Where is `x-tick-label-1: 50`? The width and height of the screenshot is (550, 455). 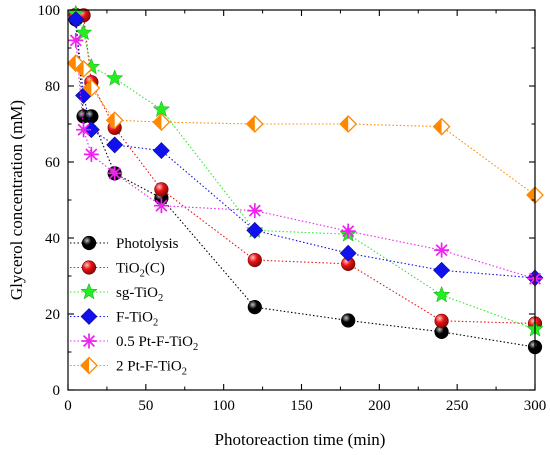 x-tick-label-1: 50 is located at coordinates (145, 406).